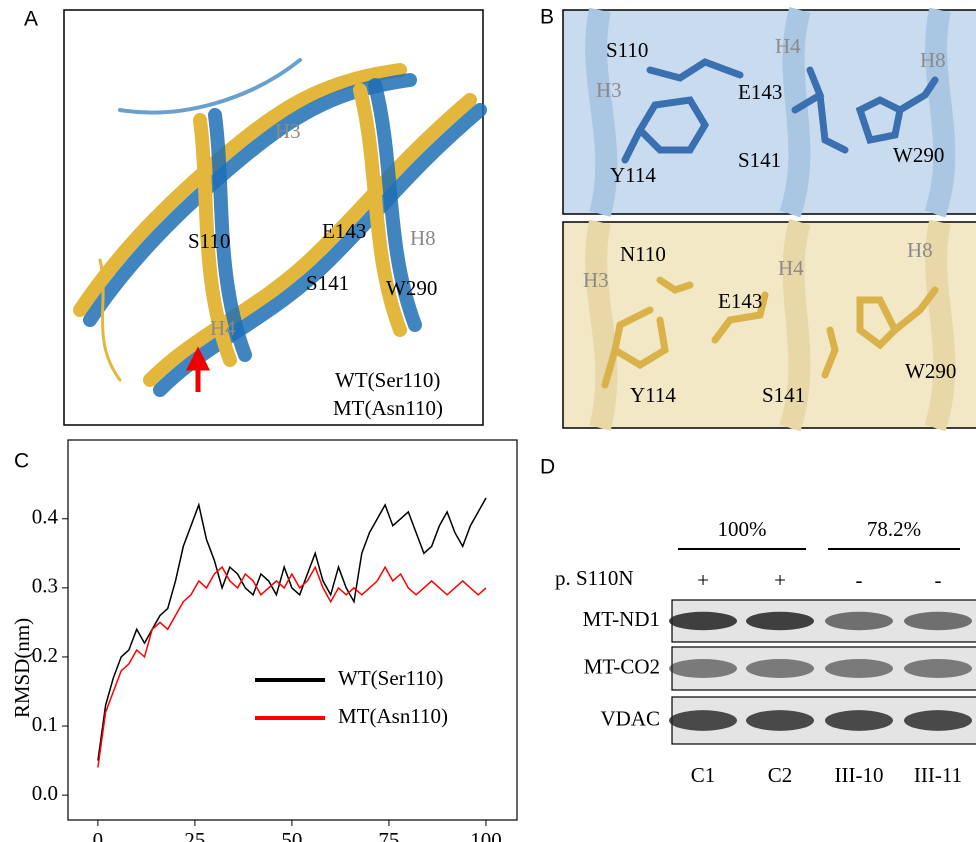 The height and width of the screenshot is (842, 976). I want to click on row-label: VDAC, so click(630, 718).